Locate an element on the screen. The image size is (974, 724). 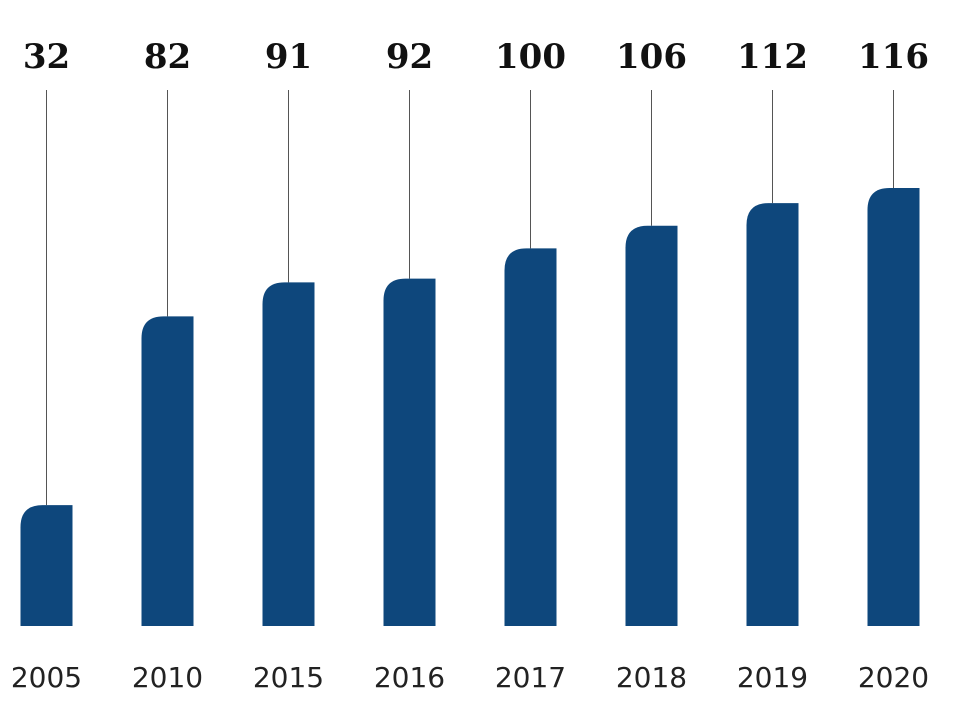
bar-2017 is located at coordinates (530, 437).